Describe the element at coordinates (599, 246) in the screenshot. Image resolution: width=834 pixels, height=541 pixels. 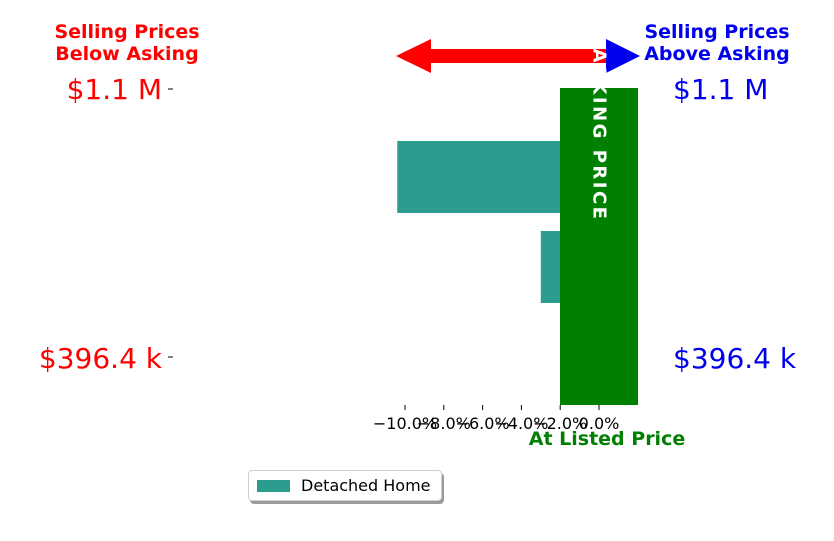
I see `asking-price-band` at that location.